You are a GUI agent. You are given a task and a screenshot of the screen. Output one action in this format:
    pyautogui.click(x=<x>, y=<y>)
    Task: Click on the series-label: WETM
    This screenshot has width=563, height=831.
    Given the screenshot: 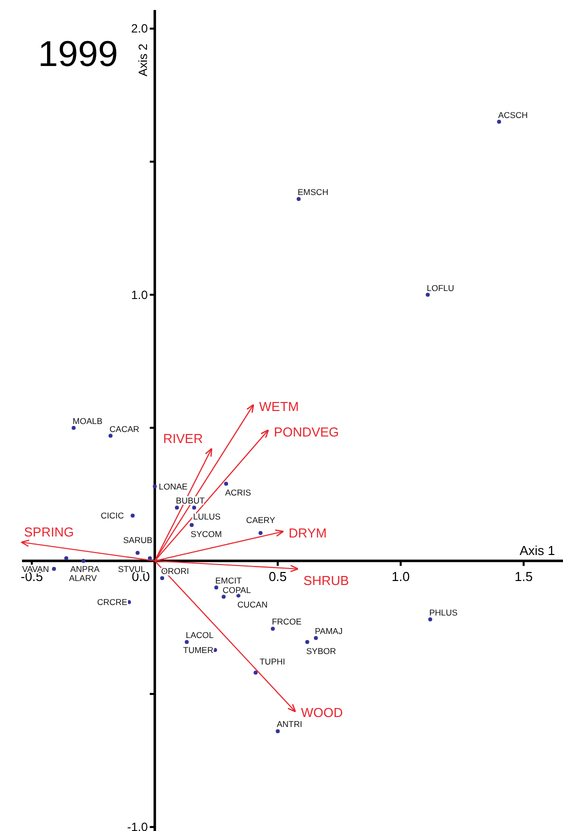 What is the action you would take?
    pyautogui.click(x=279, y=406)
    